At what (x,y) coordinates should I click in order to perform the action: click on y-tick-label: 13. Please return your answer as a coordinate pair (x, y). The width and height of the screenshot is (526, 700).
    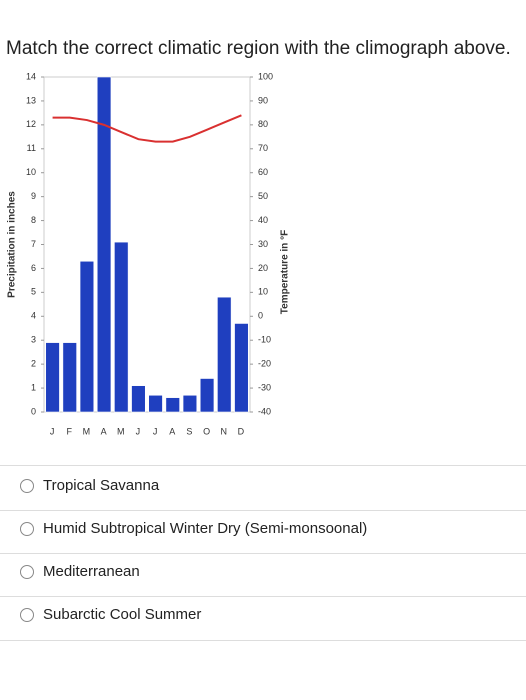
    Looking at the image, I should click on (31, 100).